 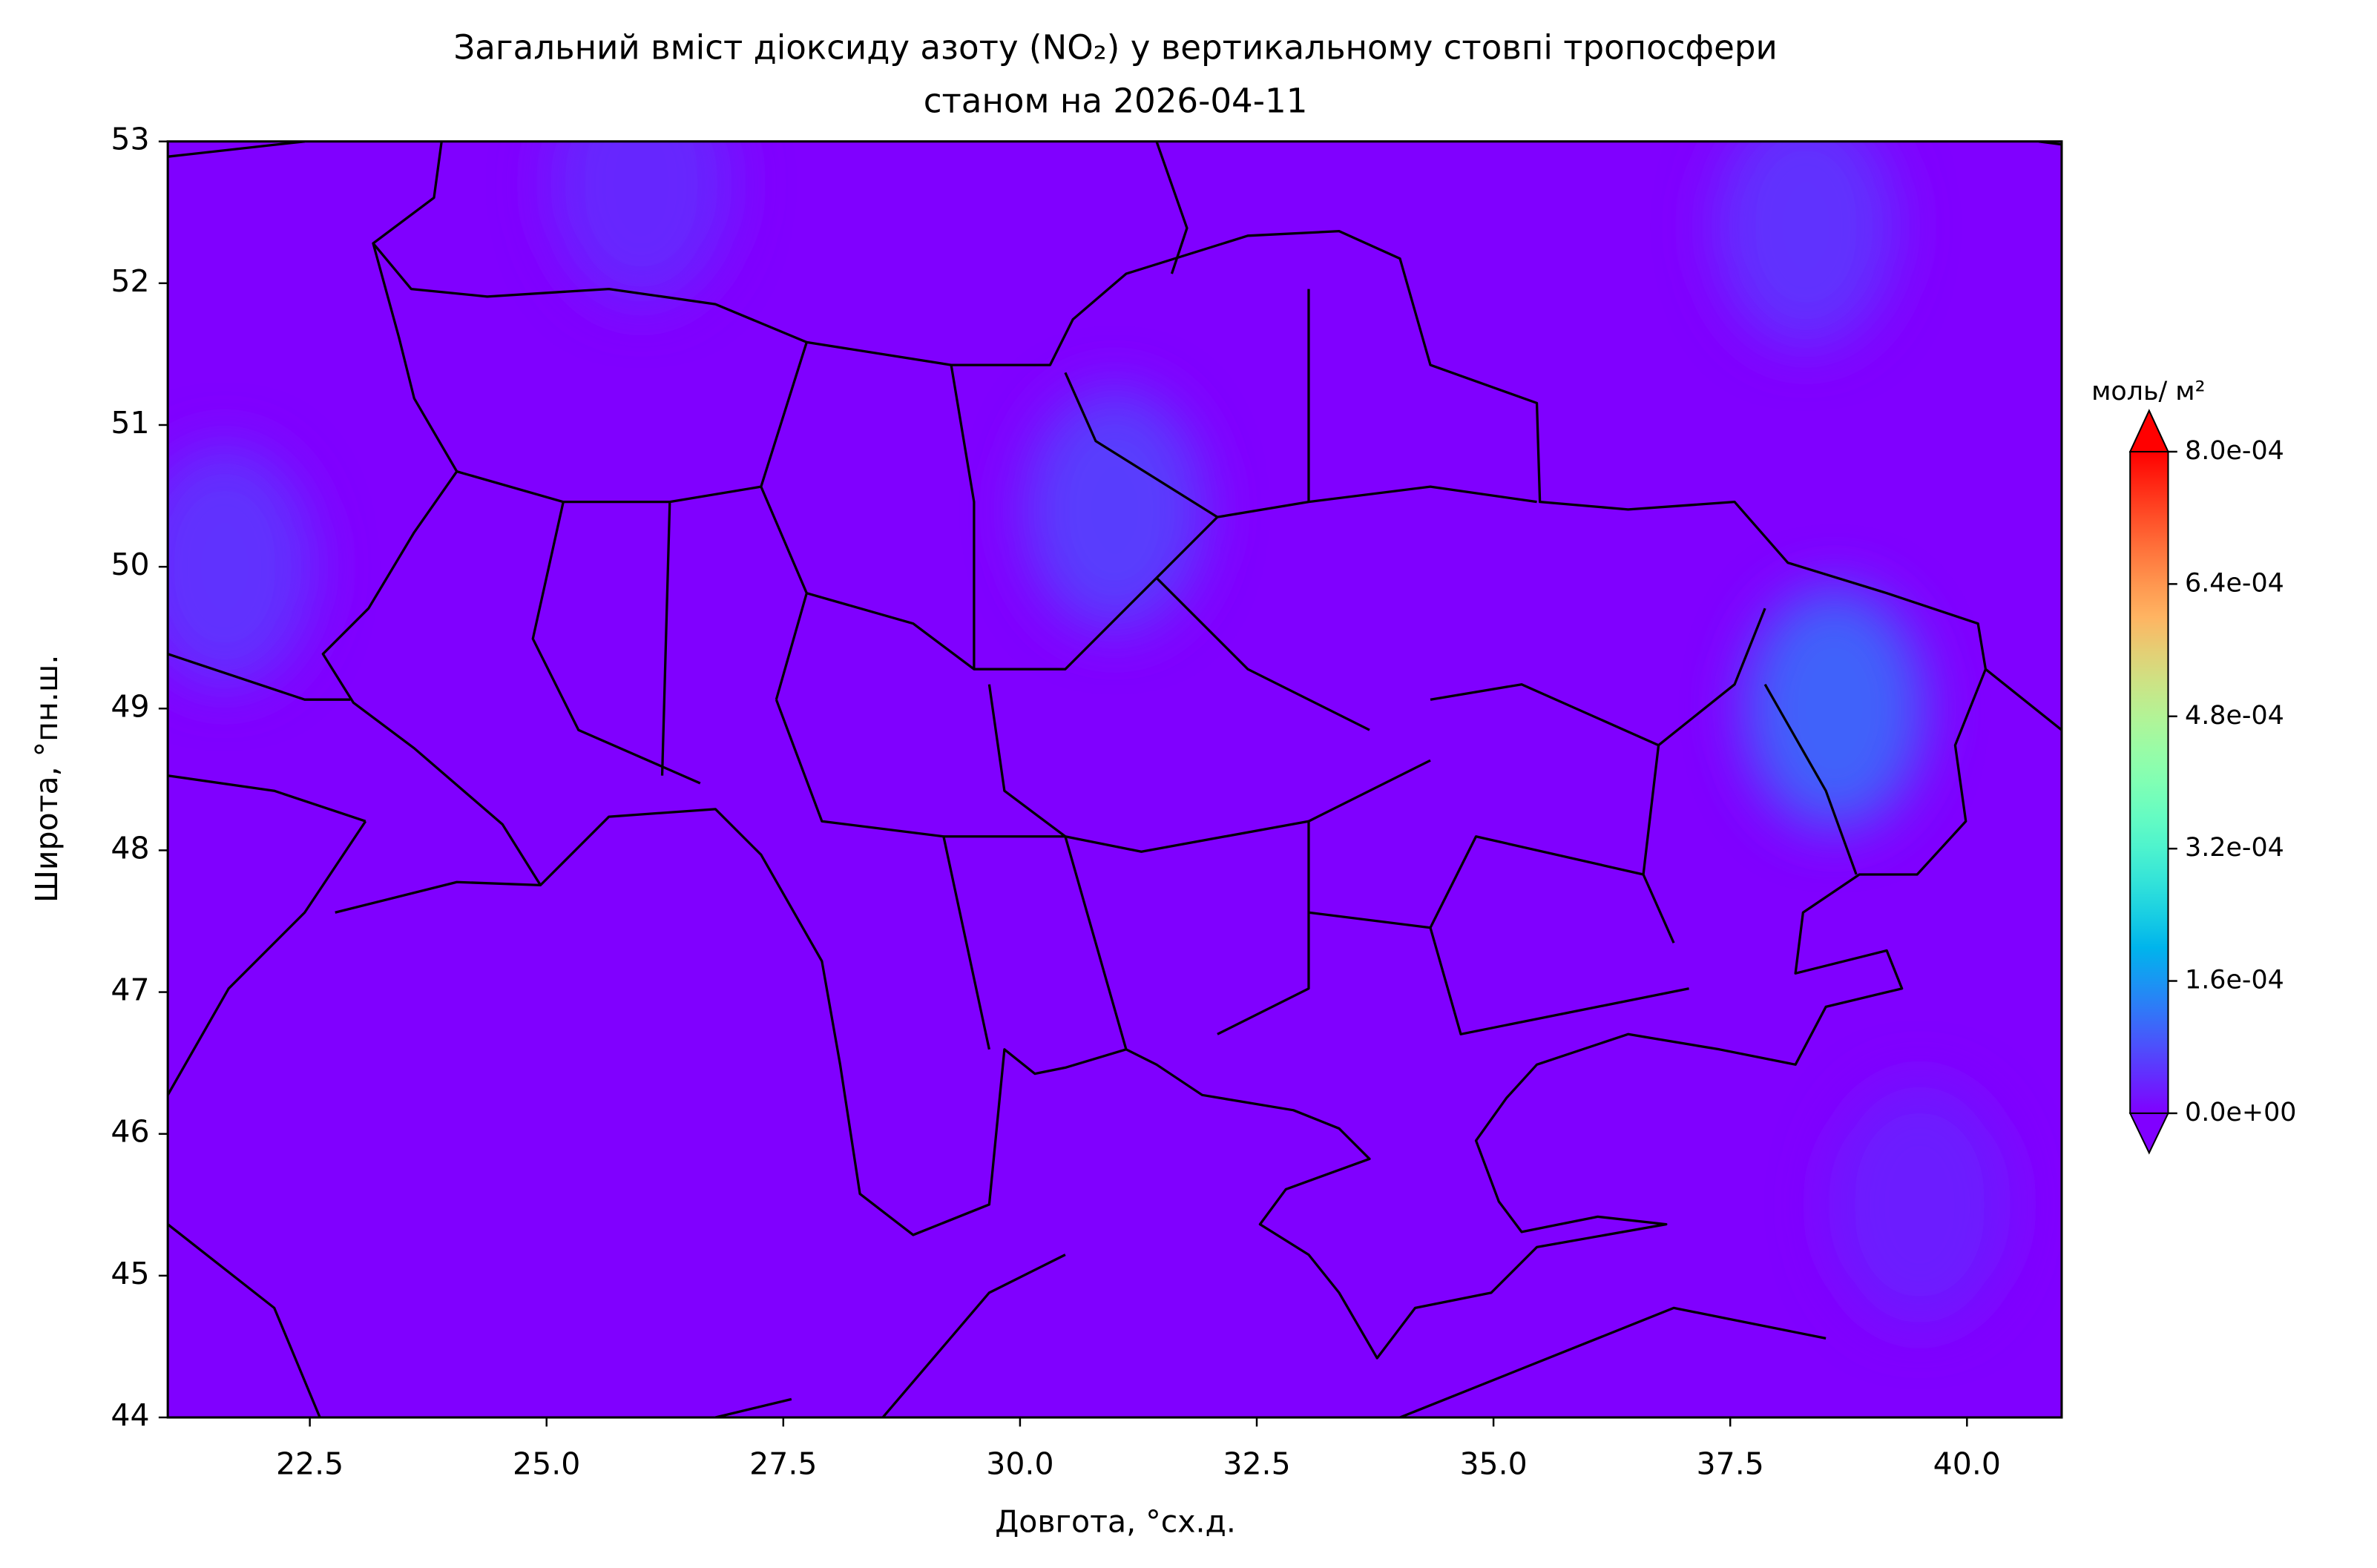 I want to click on colorbar-extend-min, so click(x=2149, y=1133).